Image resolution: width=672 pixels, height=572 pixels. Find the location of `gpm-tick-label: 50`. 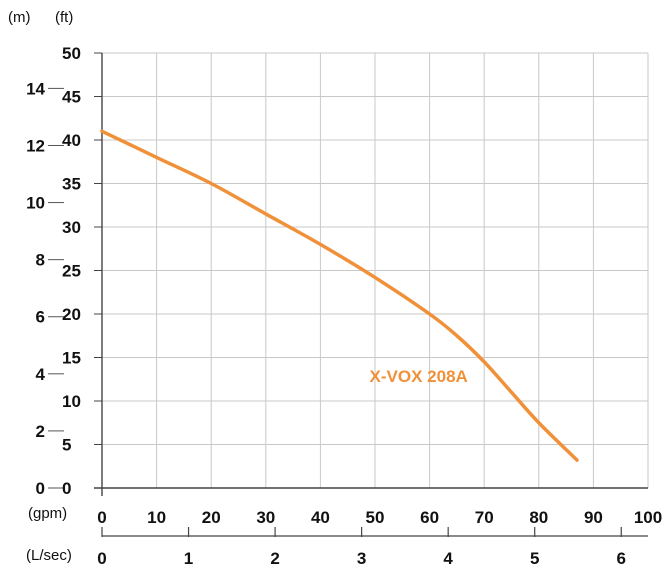

gpm-tick-label: 50 is located at coordinates (375, 517).